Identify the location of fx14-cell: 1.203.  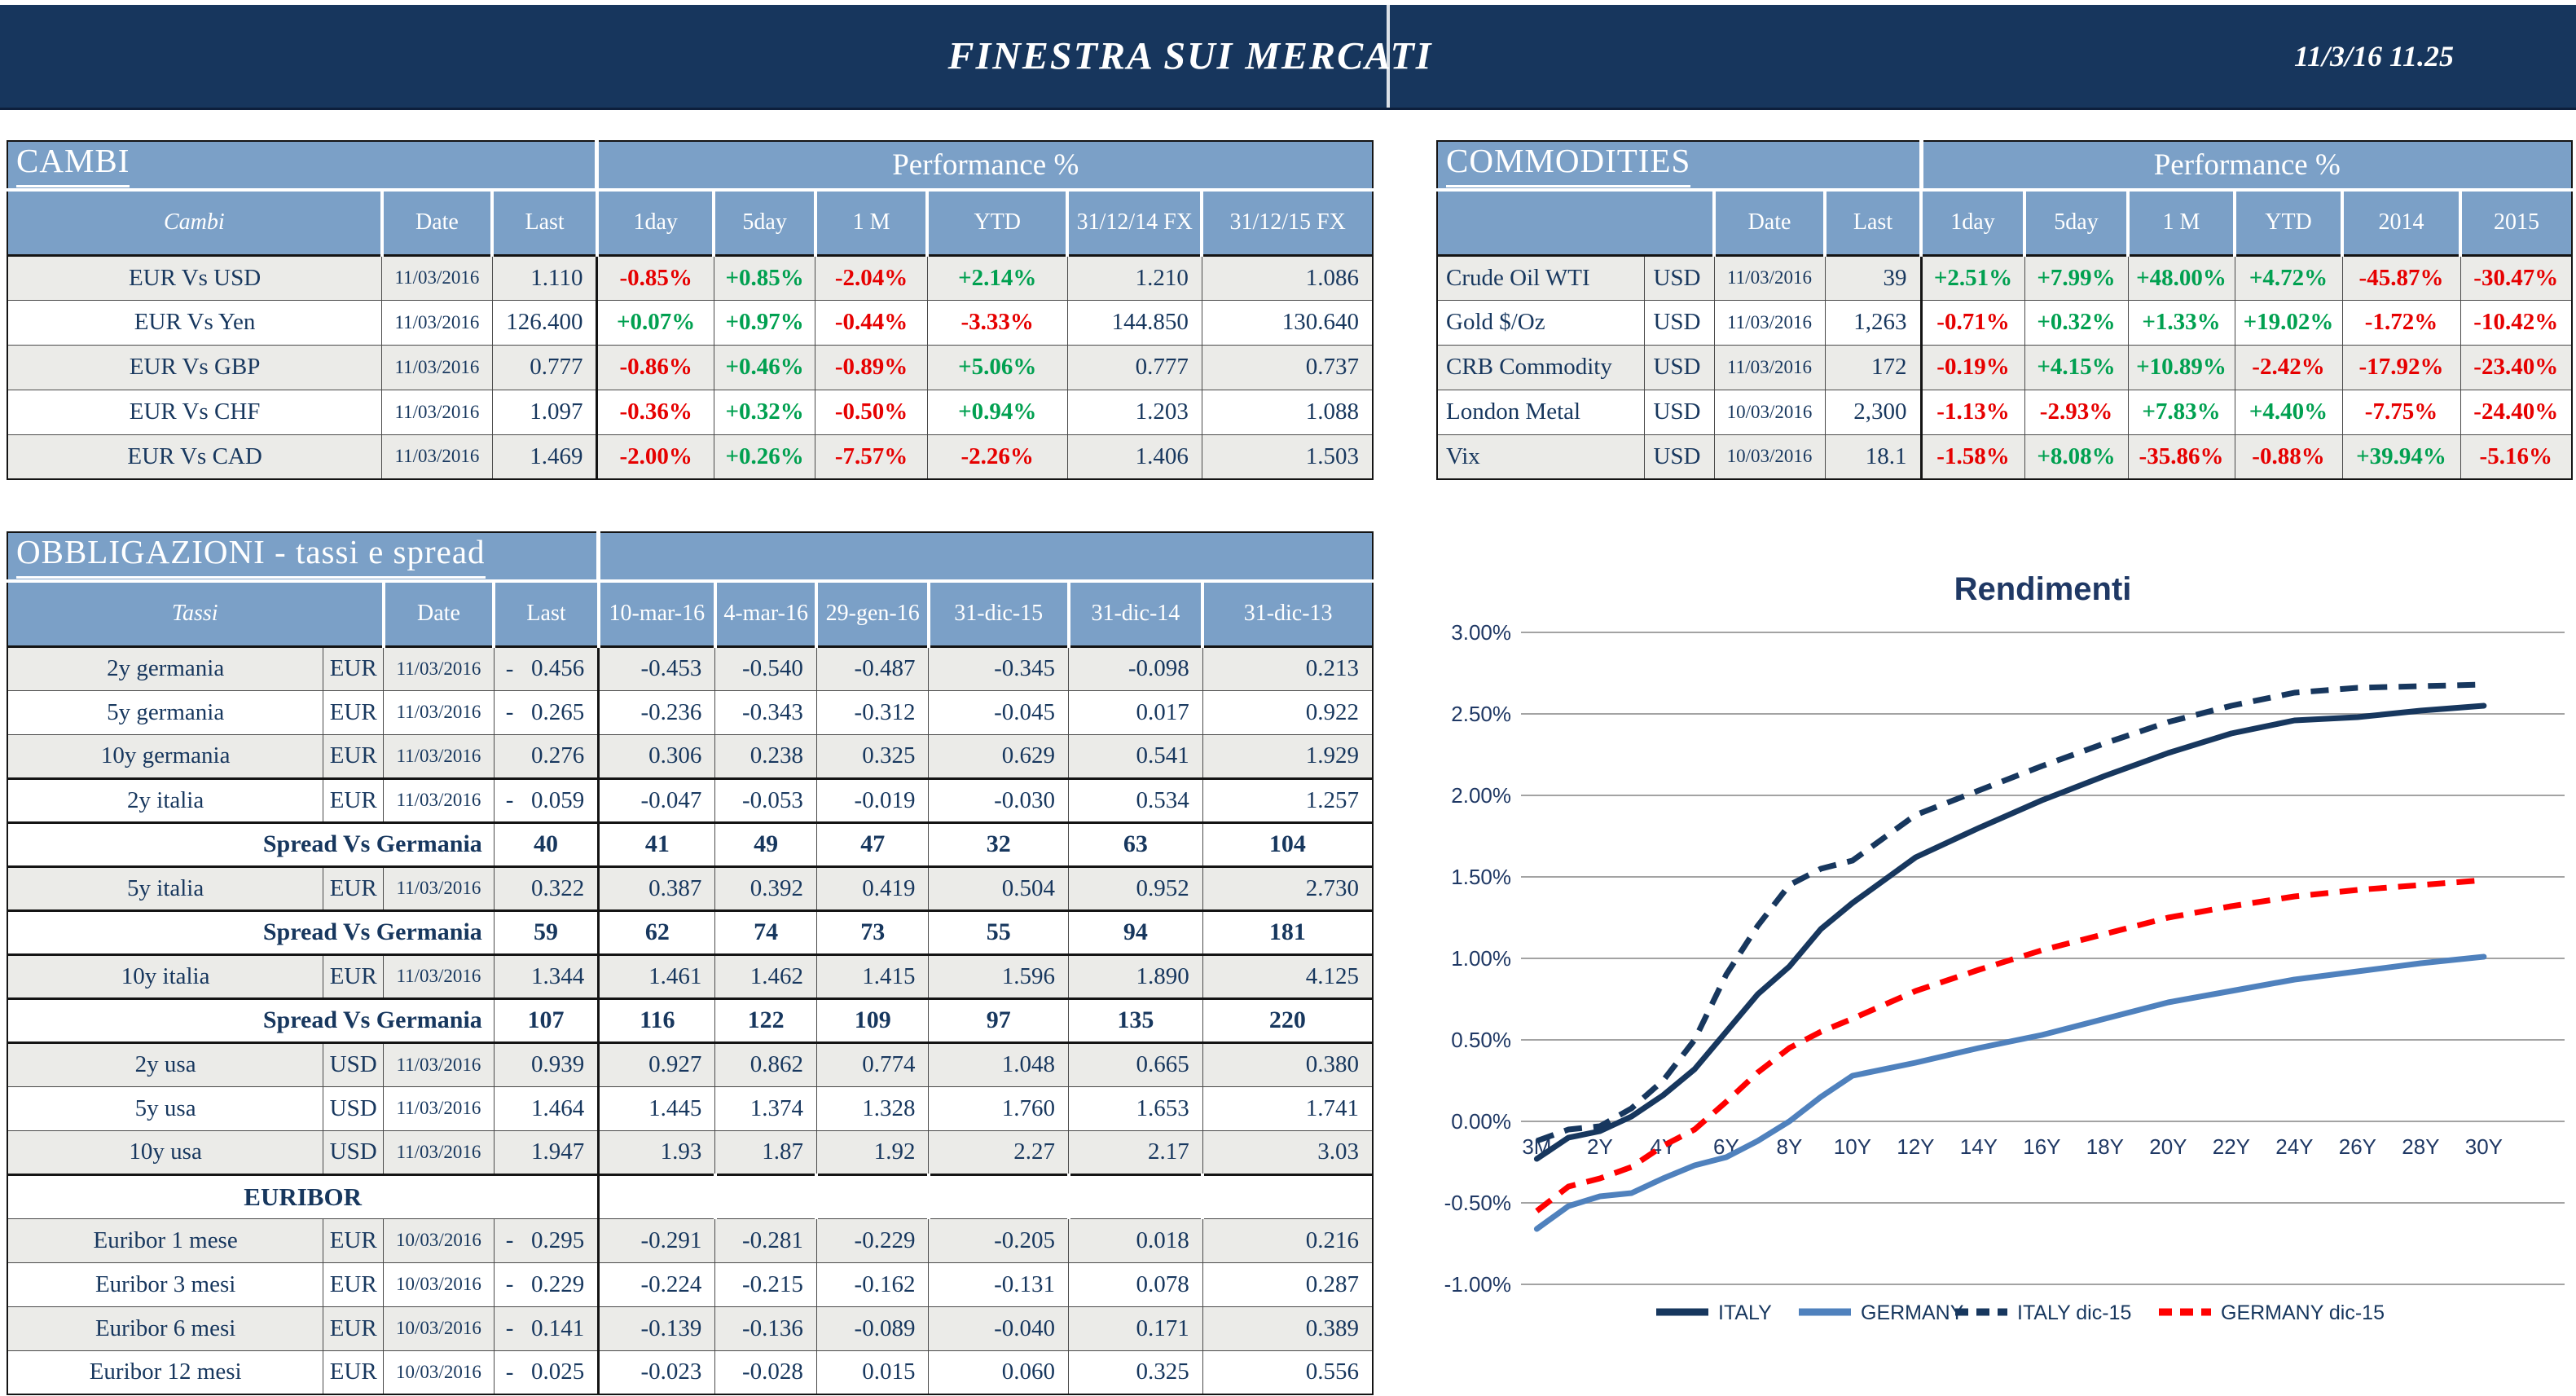
(1134, 412).